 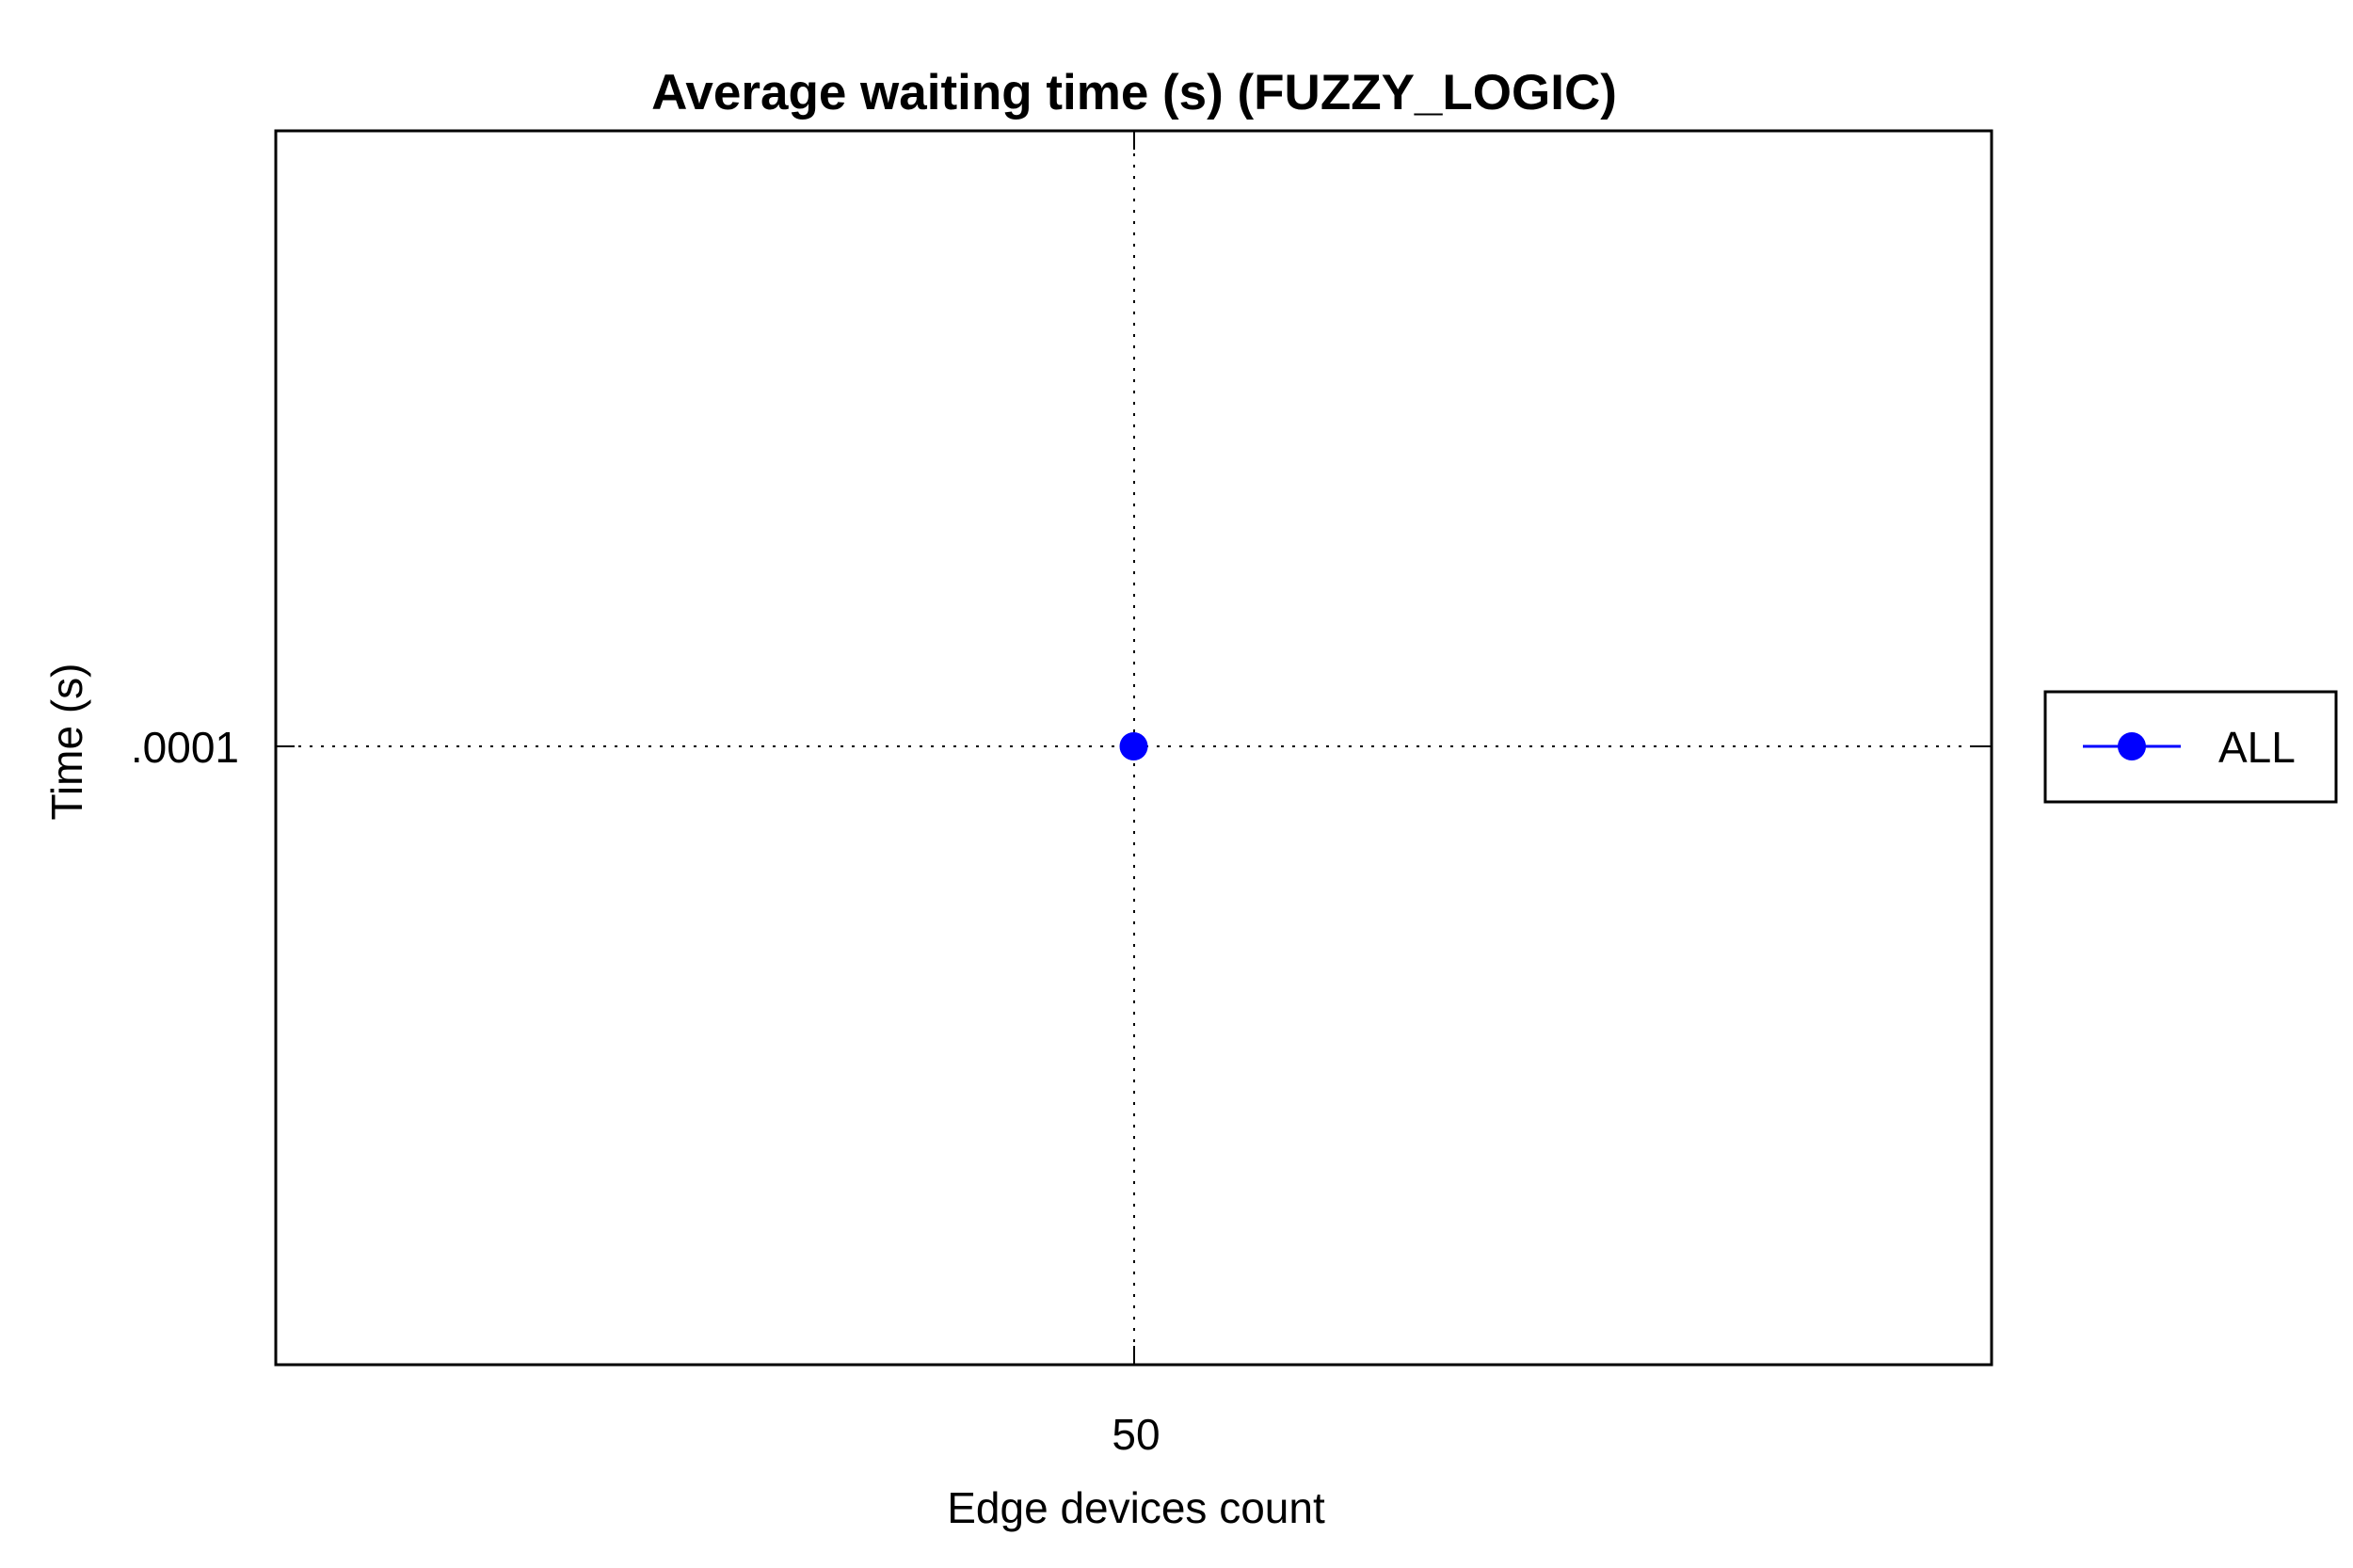 I want to click on series-layer, so click(x=1133, y=746).